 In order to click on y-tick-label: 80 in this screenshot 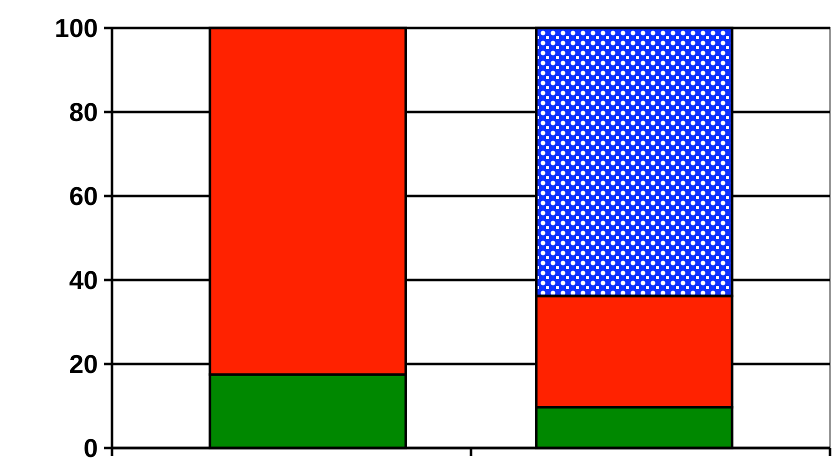, I will do `click(83, 112)`.